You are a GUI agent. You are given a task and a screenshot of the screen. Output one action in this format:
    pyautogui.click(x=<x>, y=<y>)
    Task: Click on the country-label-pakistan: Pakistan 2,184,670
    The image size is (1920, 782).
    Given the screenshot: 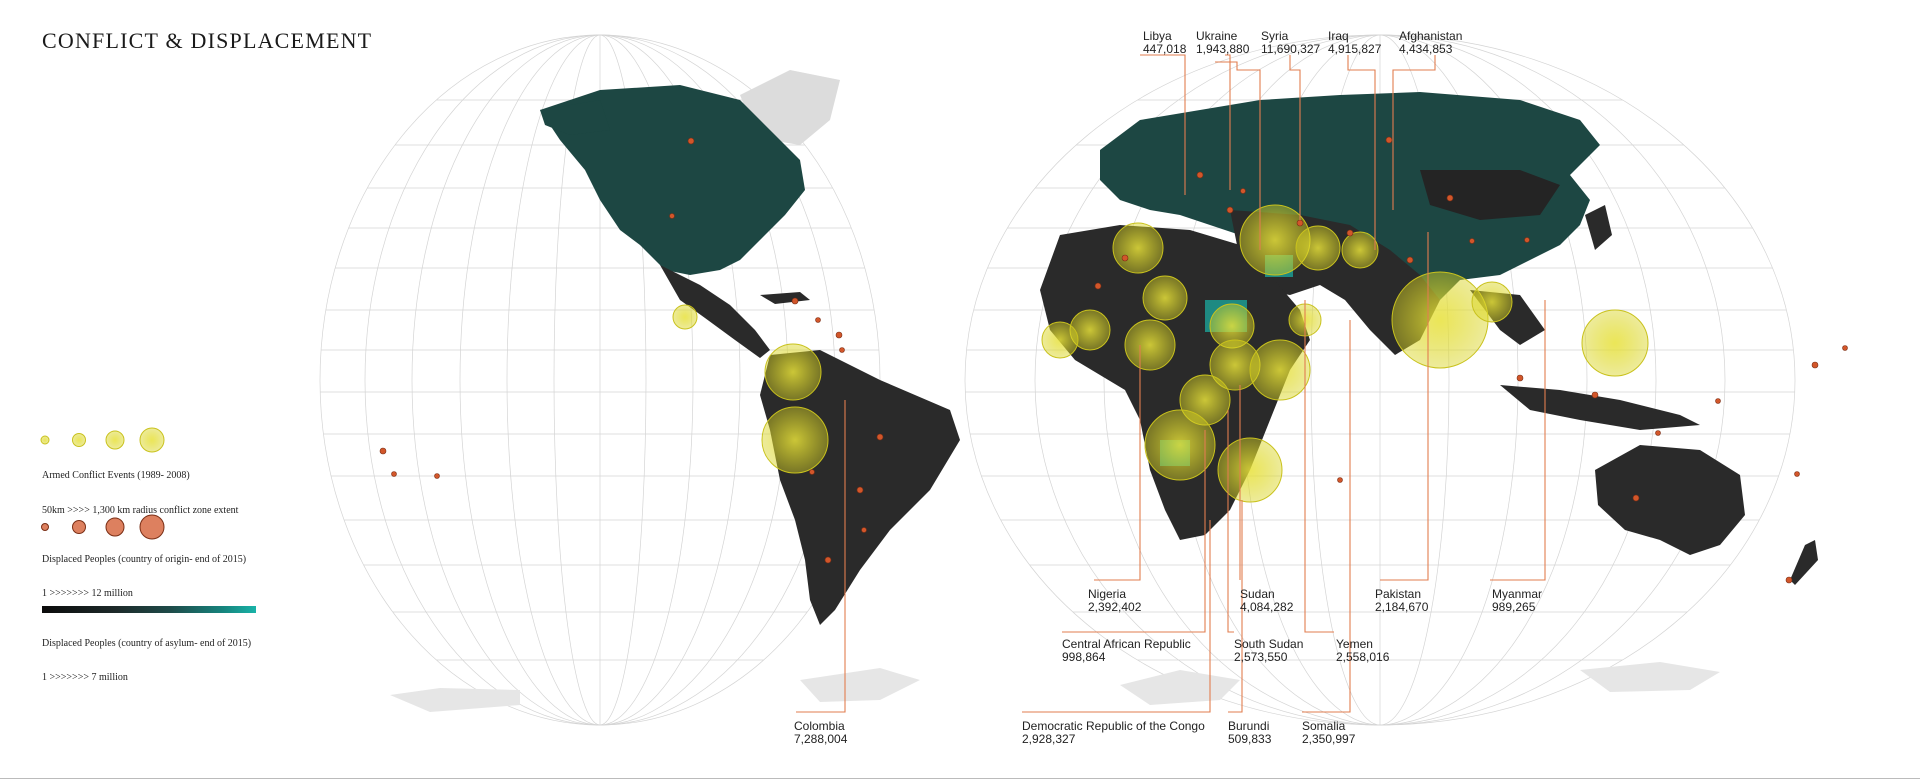 What is the action you would take?
    pyautogui.click(x=1402, y=600)
    